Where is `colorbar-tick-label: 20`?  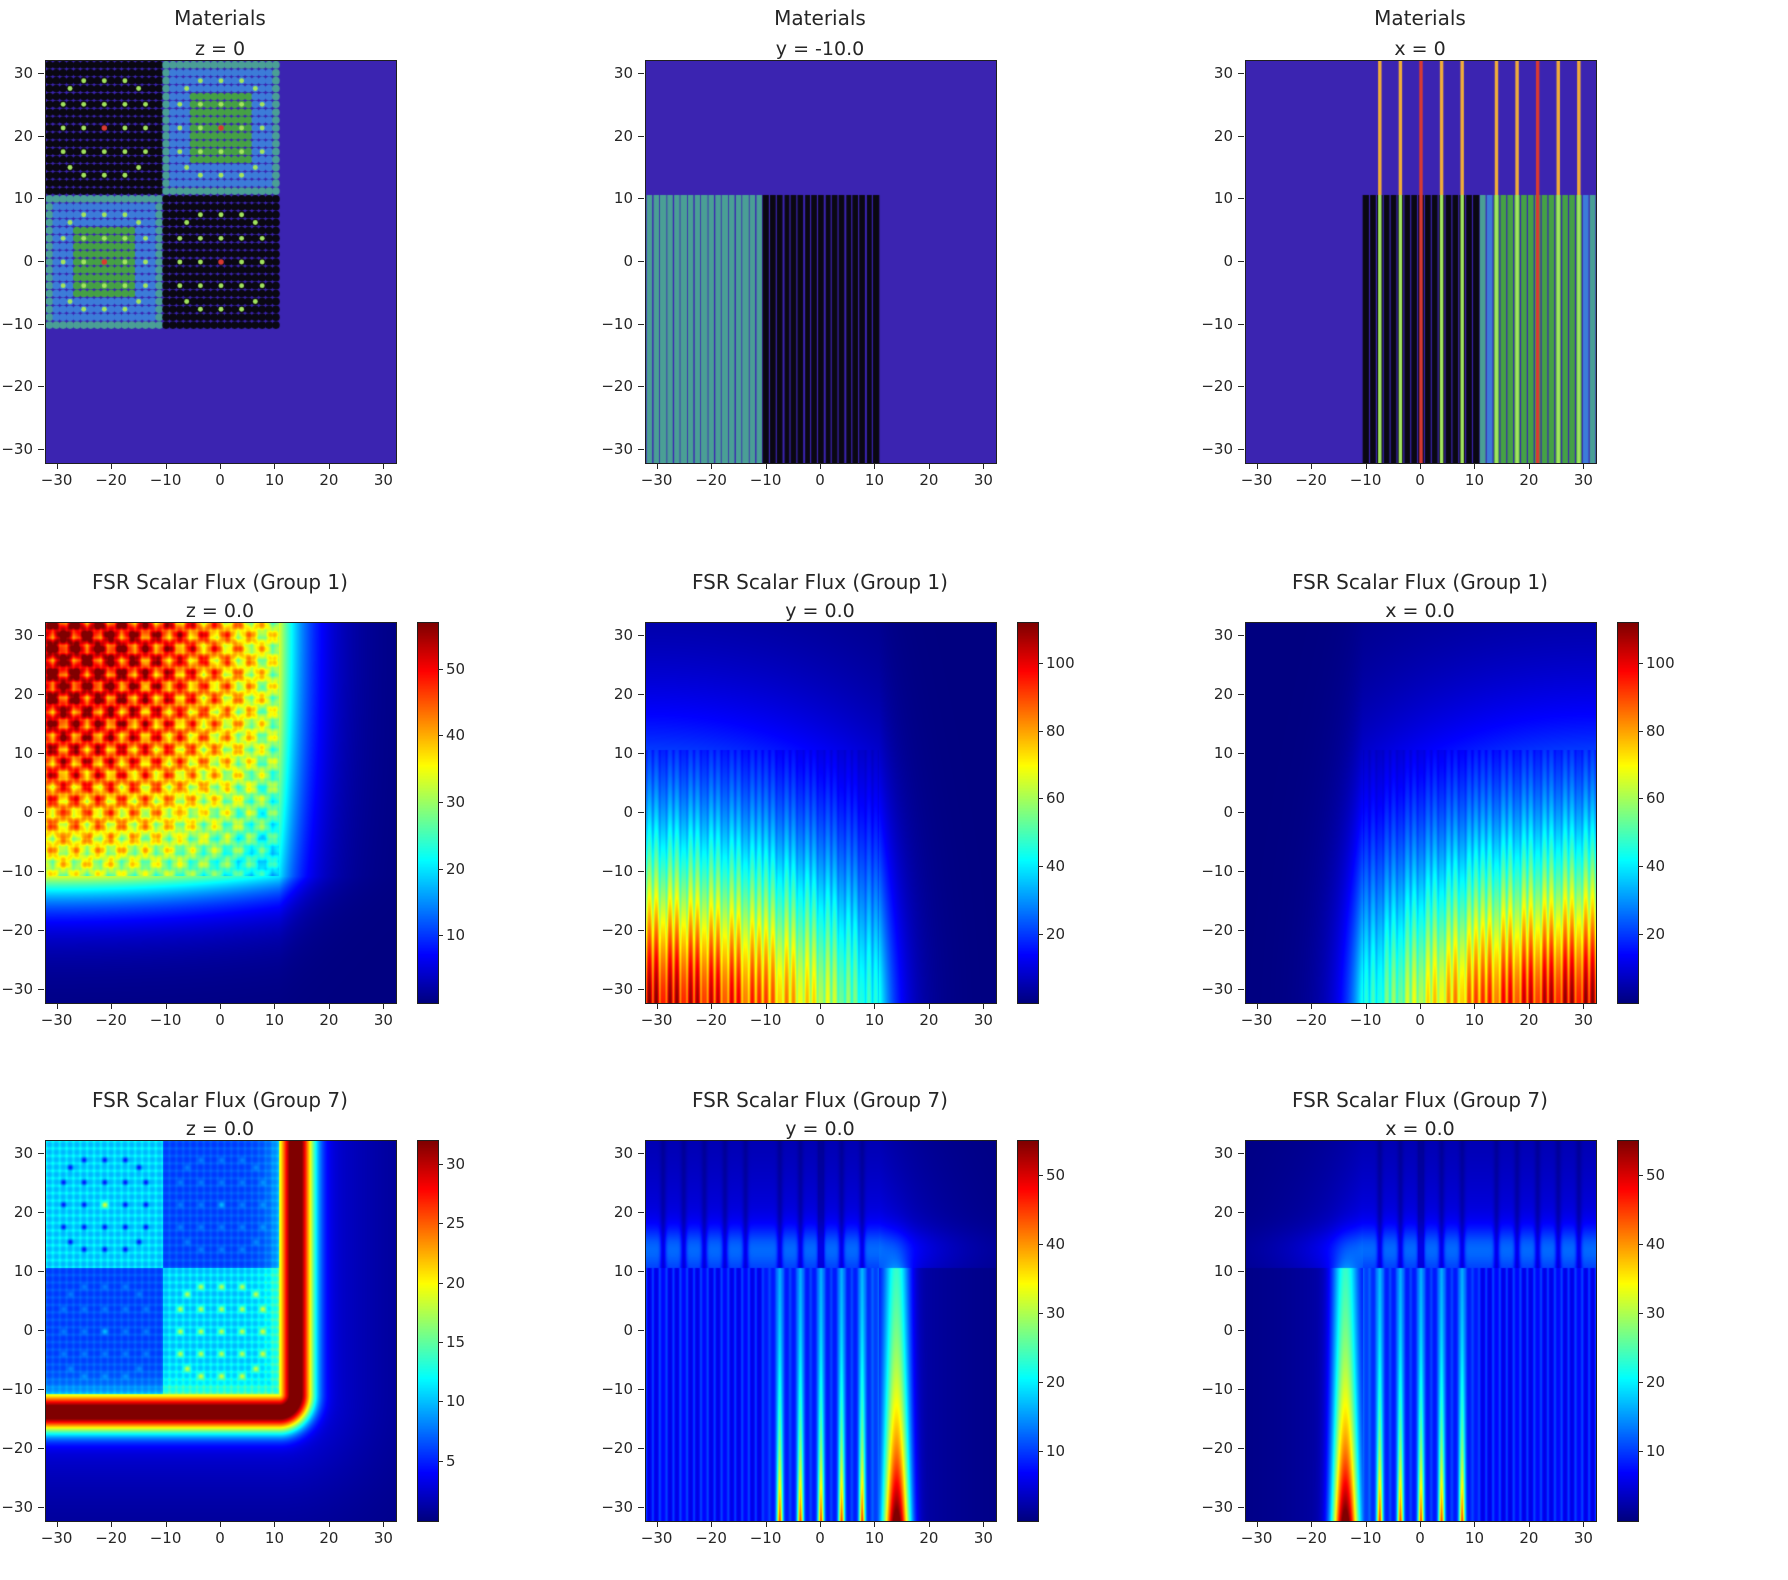 colorbar-tick-label: 20 is located at coordinates (1656, 934).